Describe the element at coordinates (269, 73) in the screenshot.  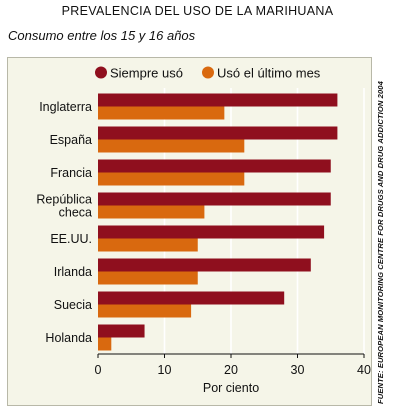
I see `legend-label-uso-ultimo-mes: Usó el último mes` at that location.